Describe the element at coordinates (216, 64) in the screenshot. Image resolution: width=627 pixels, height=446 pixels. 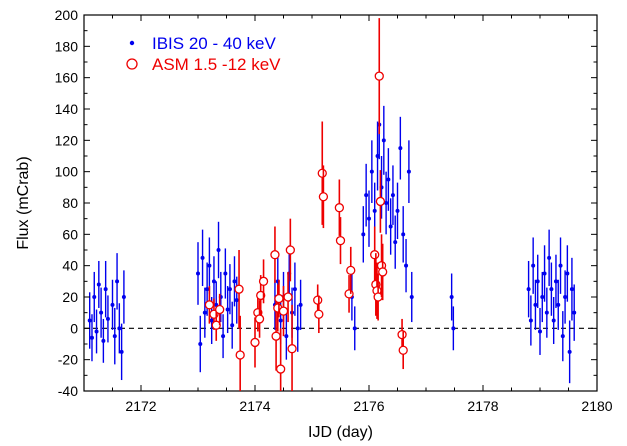
I see `legend-asm-label: ASM 1.5 -12 keV` at that location.